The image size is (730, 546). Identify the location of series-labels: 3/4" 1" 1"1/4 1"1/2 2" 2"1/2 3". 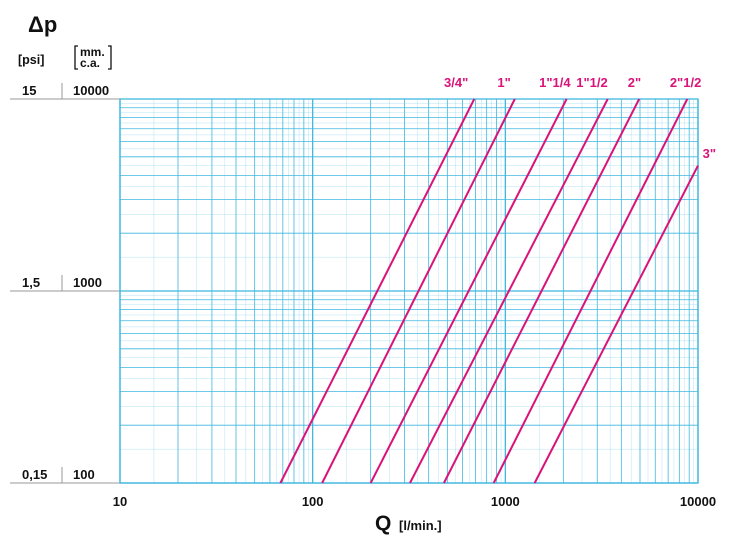
(580, 118).